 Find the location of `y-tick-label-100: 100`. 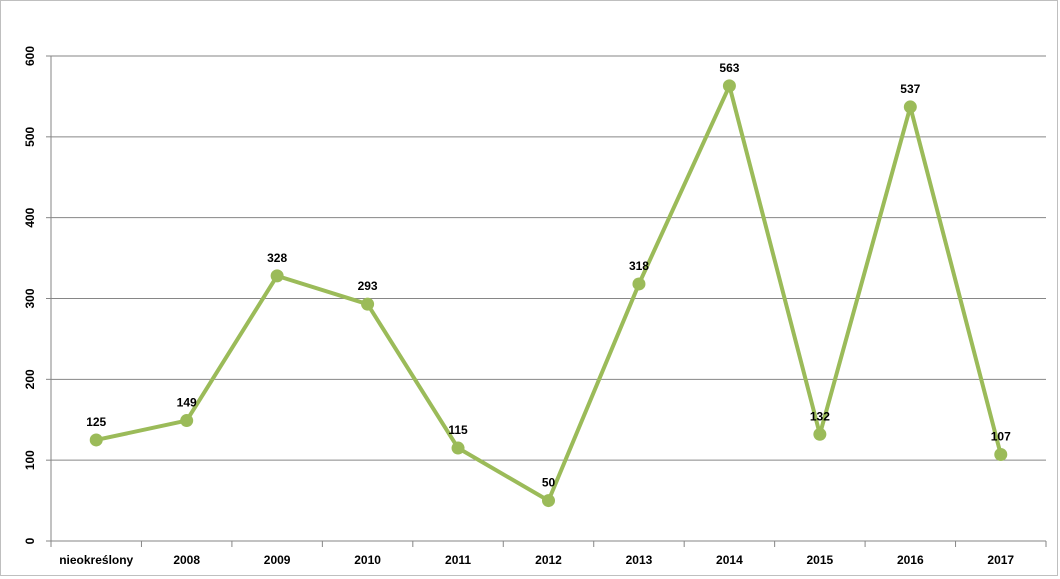

y-tick-label-100: 100 is located at coordinates (30, 460).